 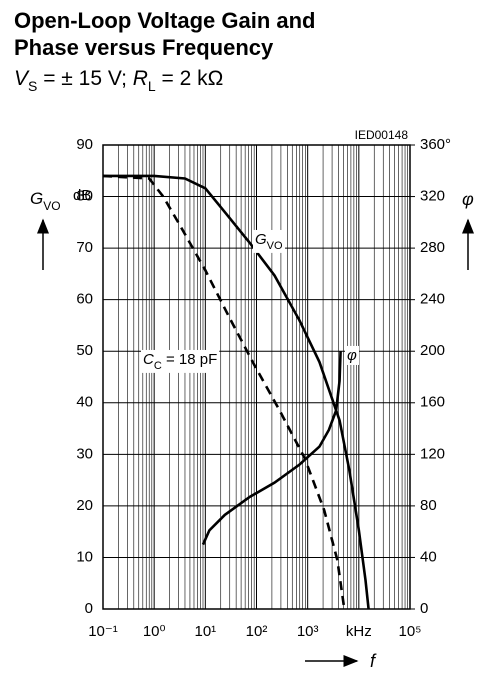 I want to click on series-label: GVO, so click(x=269, y=241).